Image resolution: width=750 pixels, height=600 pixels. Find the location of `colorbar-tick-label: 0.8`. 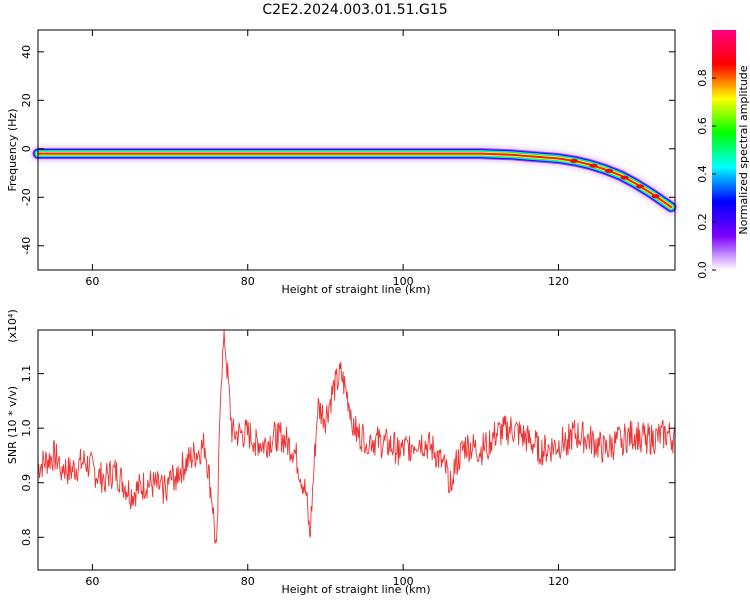

colorbar-tick-label: 0.8 is located at coordinates (702, 78).